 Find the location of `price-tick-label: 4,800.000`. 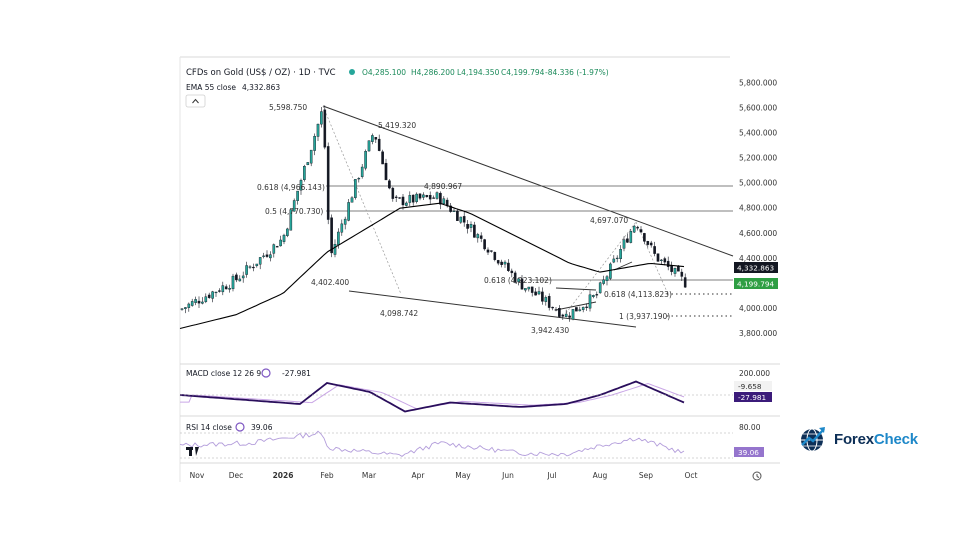

price-tick-label: 4,800.000 is located at coordinates (758, 208).